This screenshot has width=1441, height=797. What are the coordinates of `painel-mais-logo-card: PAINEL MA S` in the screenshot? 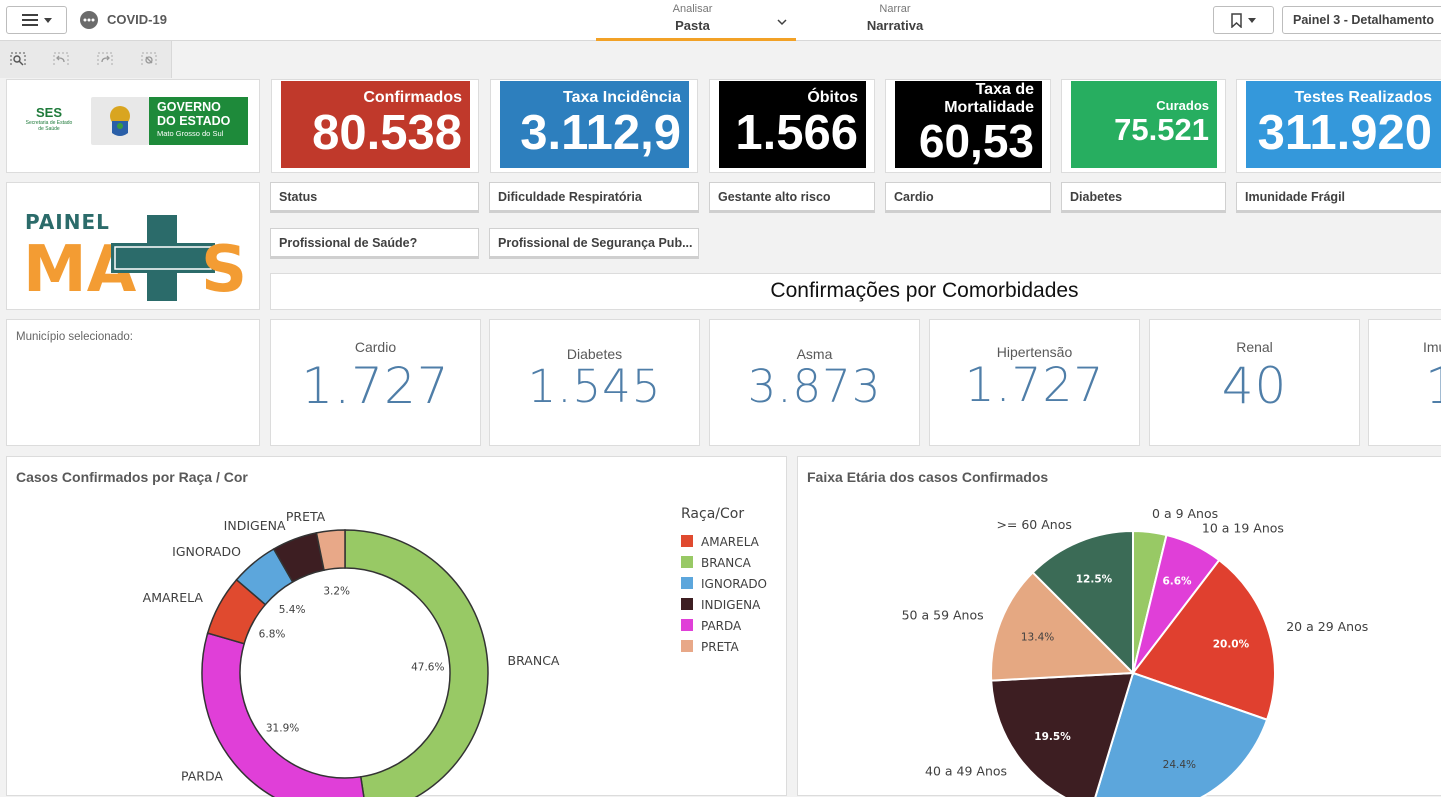 It's located at (133, 246).